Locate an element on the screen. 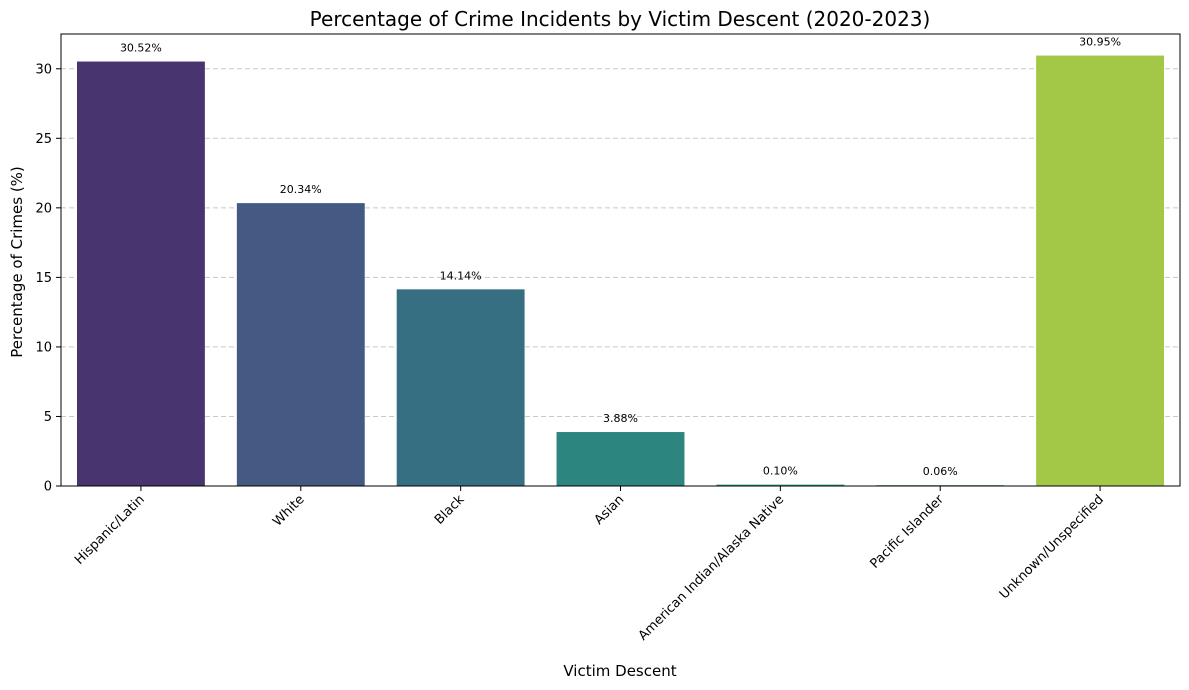 The height and width of the screenshot is (690, 1189). x-tick-label: Black is located at coordinates (450, 510).